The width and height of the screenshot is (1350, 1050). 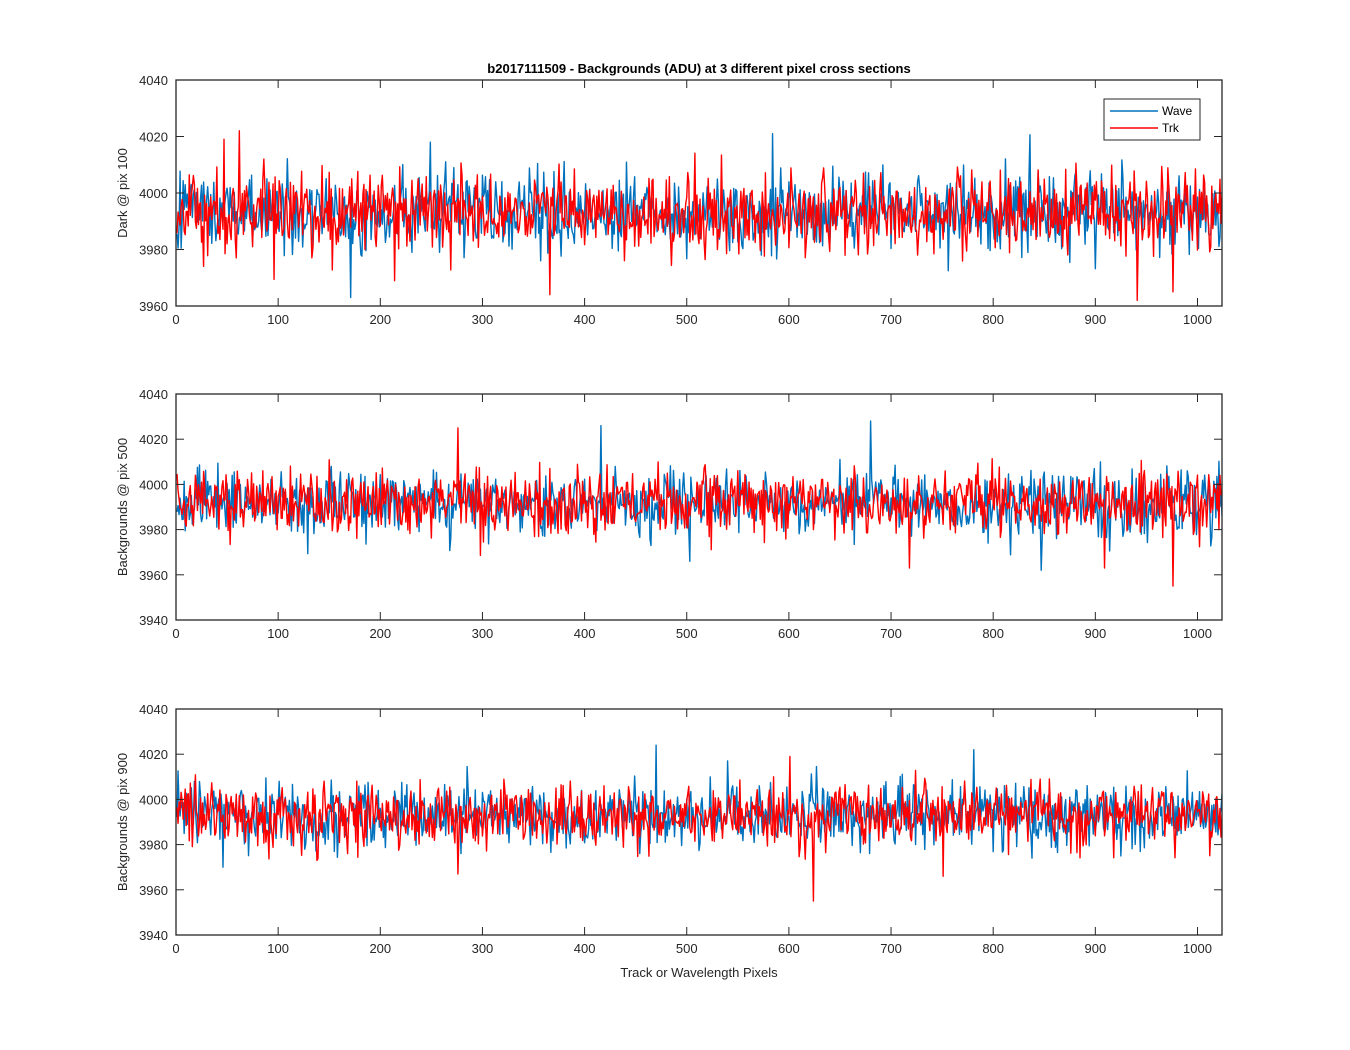 I want to click on legend-label-wave: Wave, so click(x=1177, y=111).